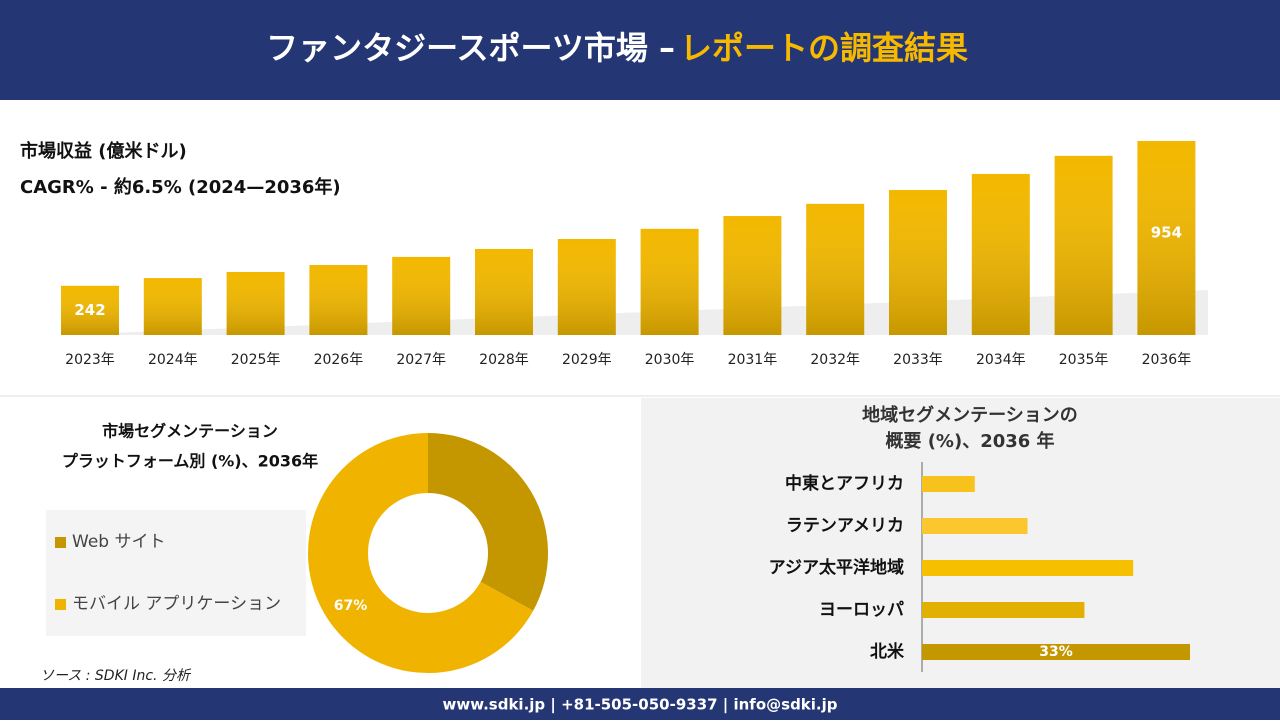 The height and width of the screenshot is (724, 1280). What do you see at coordinates (1001, 360) in the screenshot?
I see `x-tick-label: 2034年` at bounding box center [1001, 360].